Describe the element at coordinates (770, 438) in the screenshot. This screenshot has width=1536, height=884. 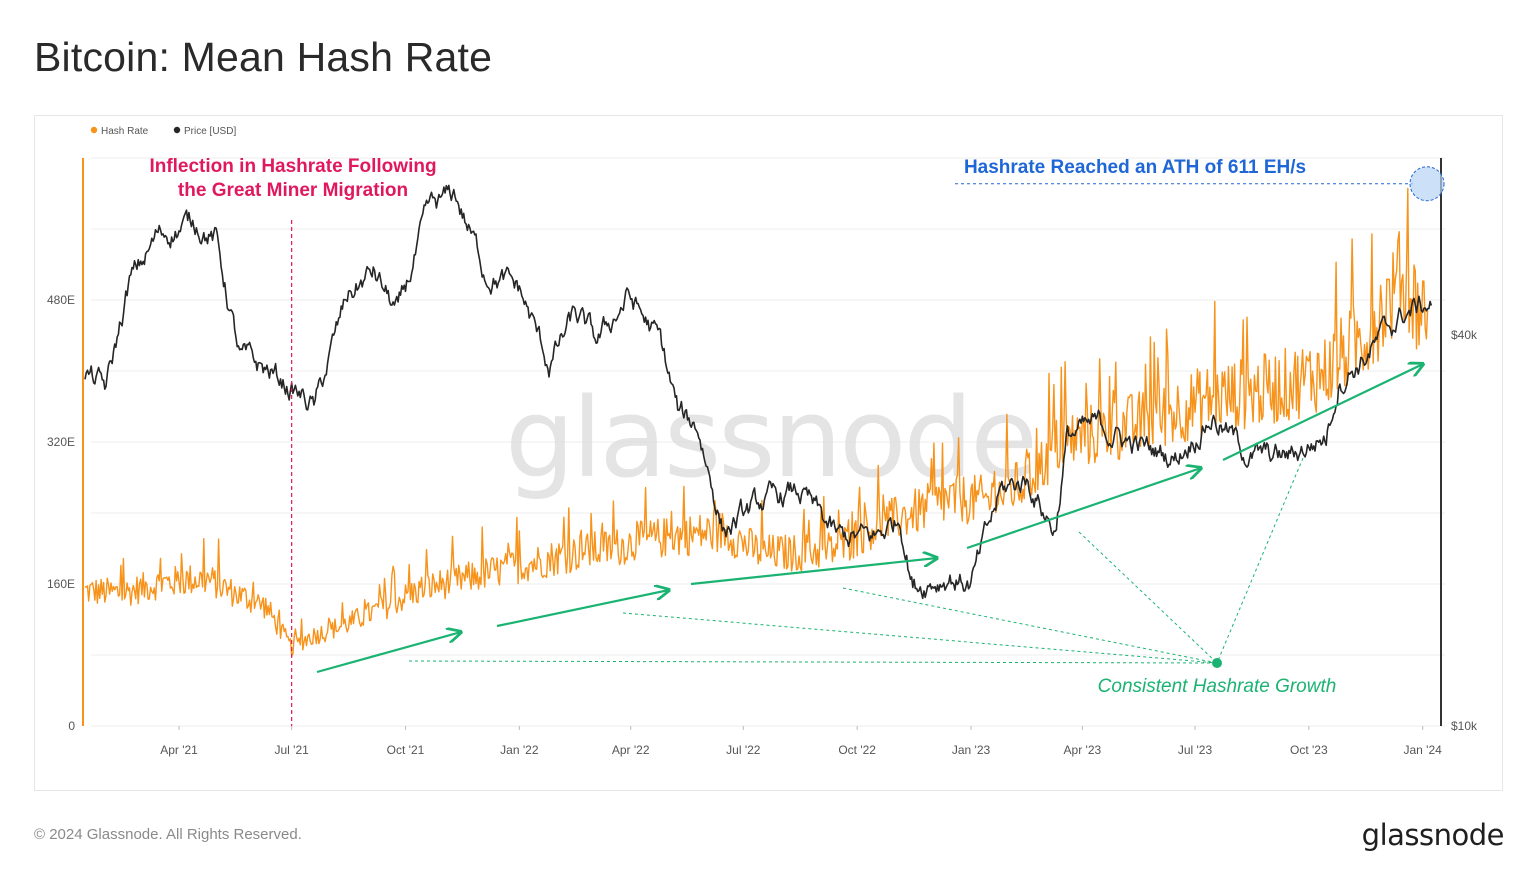
I see `watermark-text: glassnode` at that location.